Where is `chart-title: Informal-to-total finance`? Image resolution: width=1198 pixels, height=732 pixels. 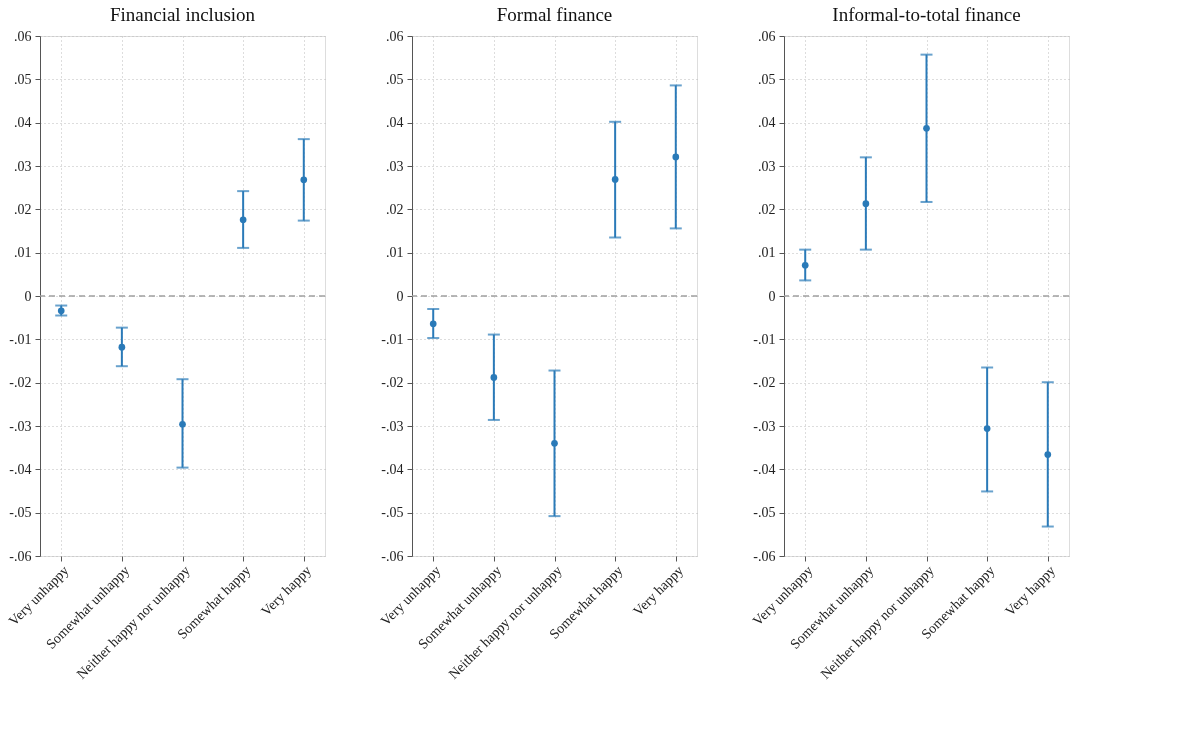 chart-title: Informal-to-total finance is located at coordinates (926, 14).